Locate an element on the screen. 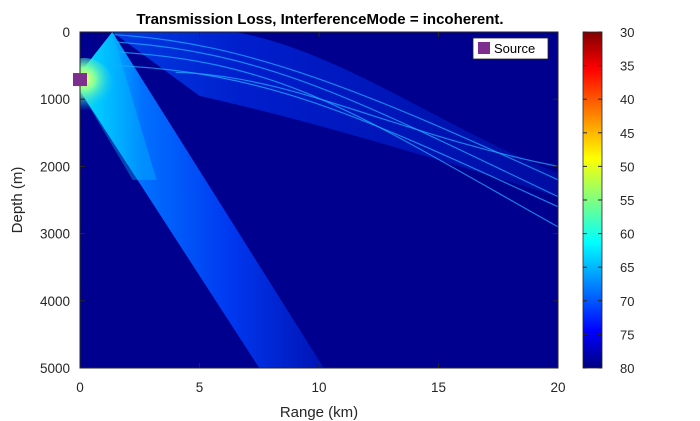  x-tick-label-3: 15 is located at coordinates (438, 387).